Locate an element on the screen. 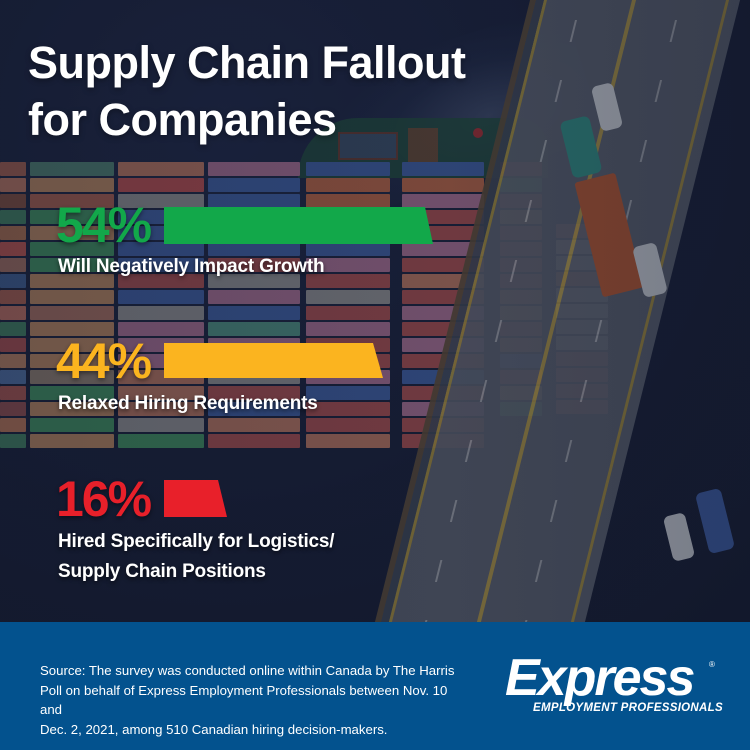 The width and height of the screenshot is (750, 750). page-title: Supply Chain Fallout for Companies is located at coordinates (247, 91).